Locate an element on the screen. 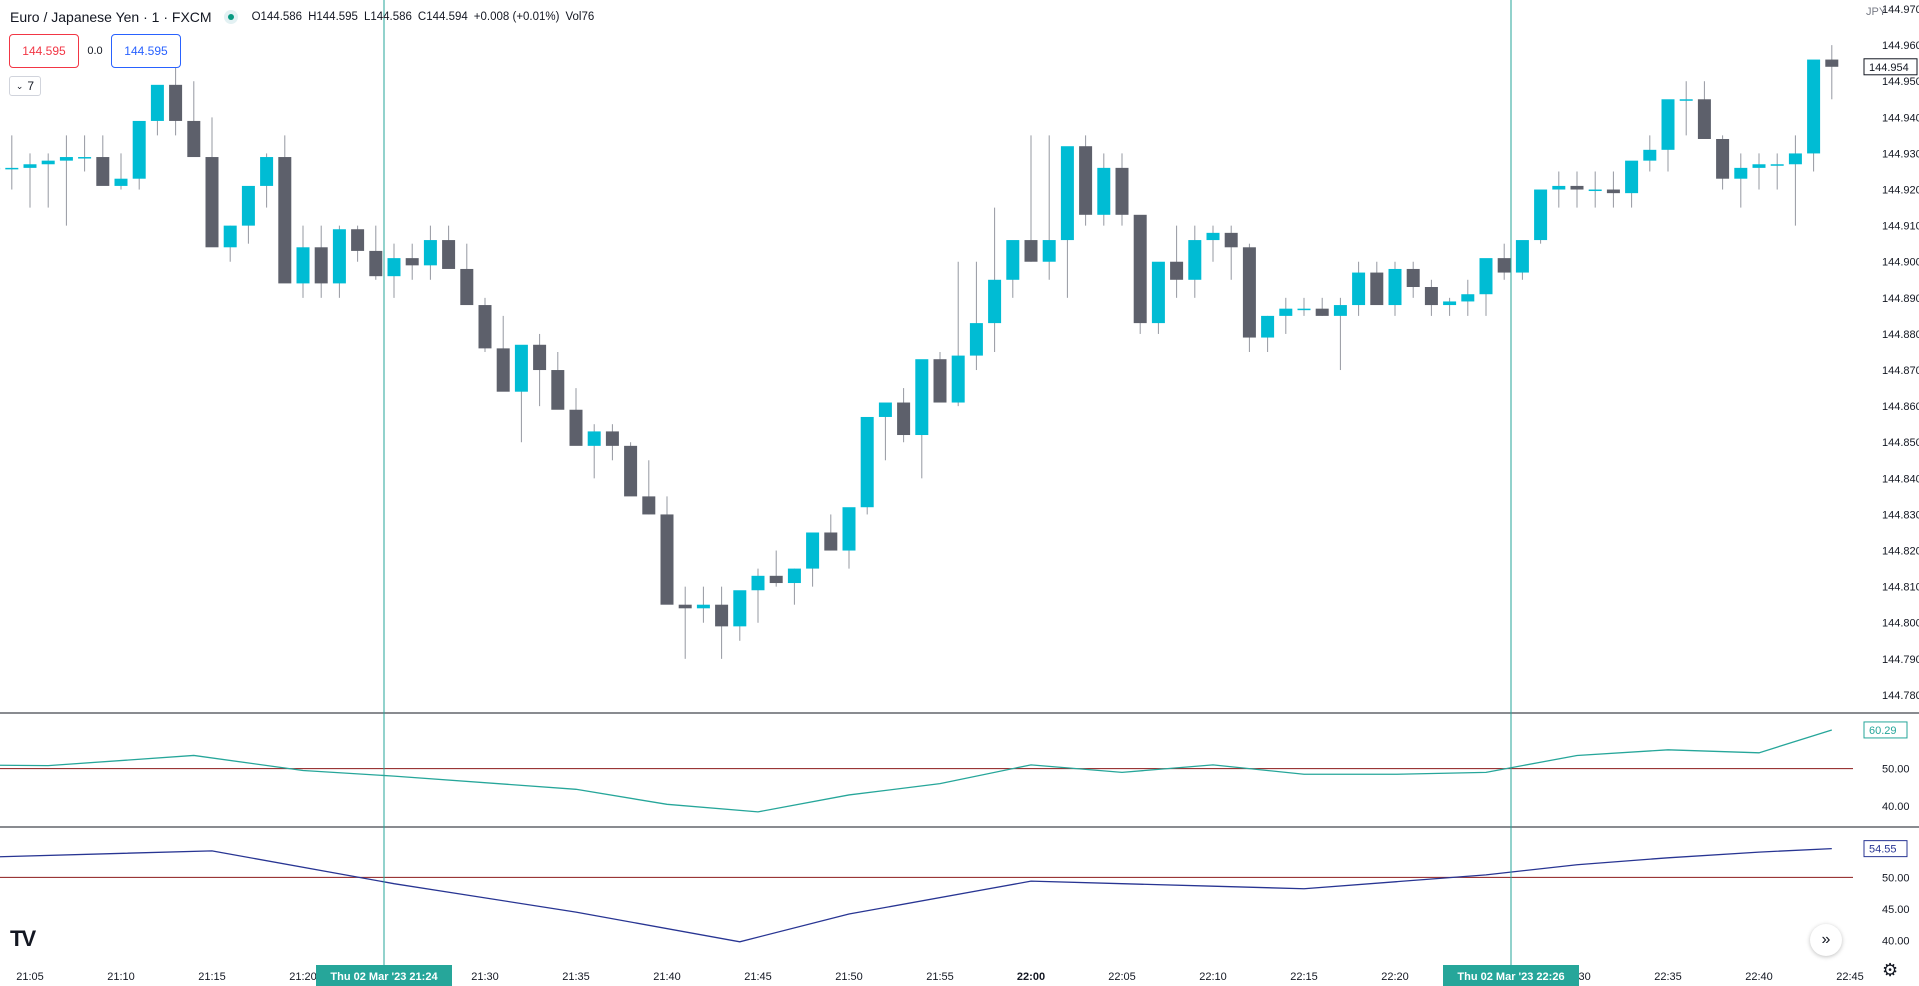  currency-code: JPY is located at coordinates (1876, 12).